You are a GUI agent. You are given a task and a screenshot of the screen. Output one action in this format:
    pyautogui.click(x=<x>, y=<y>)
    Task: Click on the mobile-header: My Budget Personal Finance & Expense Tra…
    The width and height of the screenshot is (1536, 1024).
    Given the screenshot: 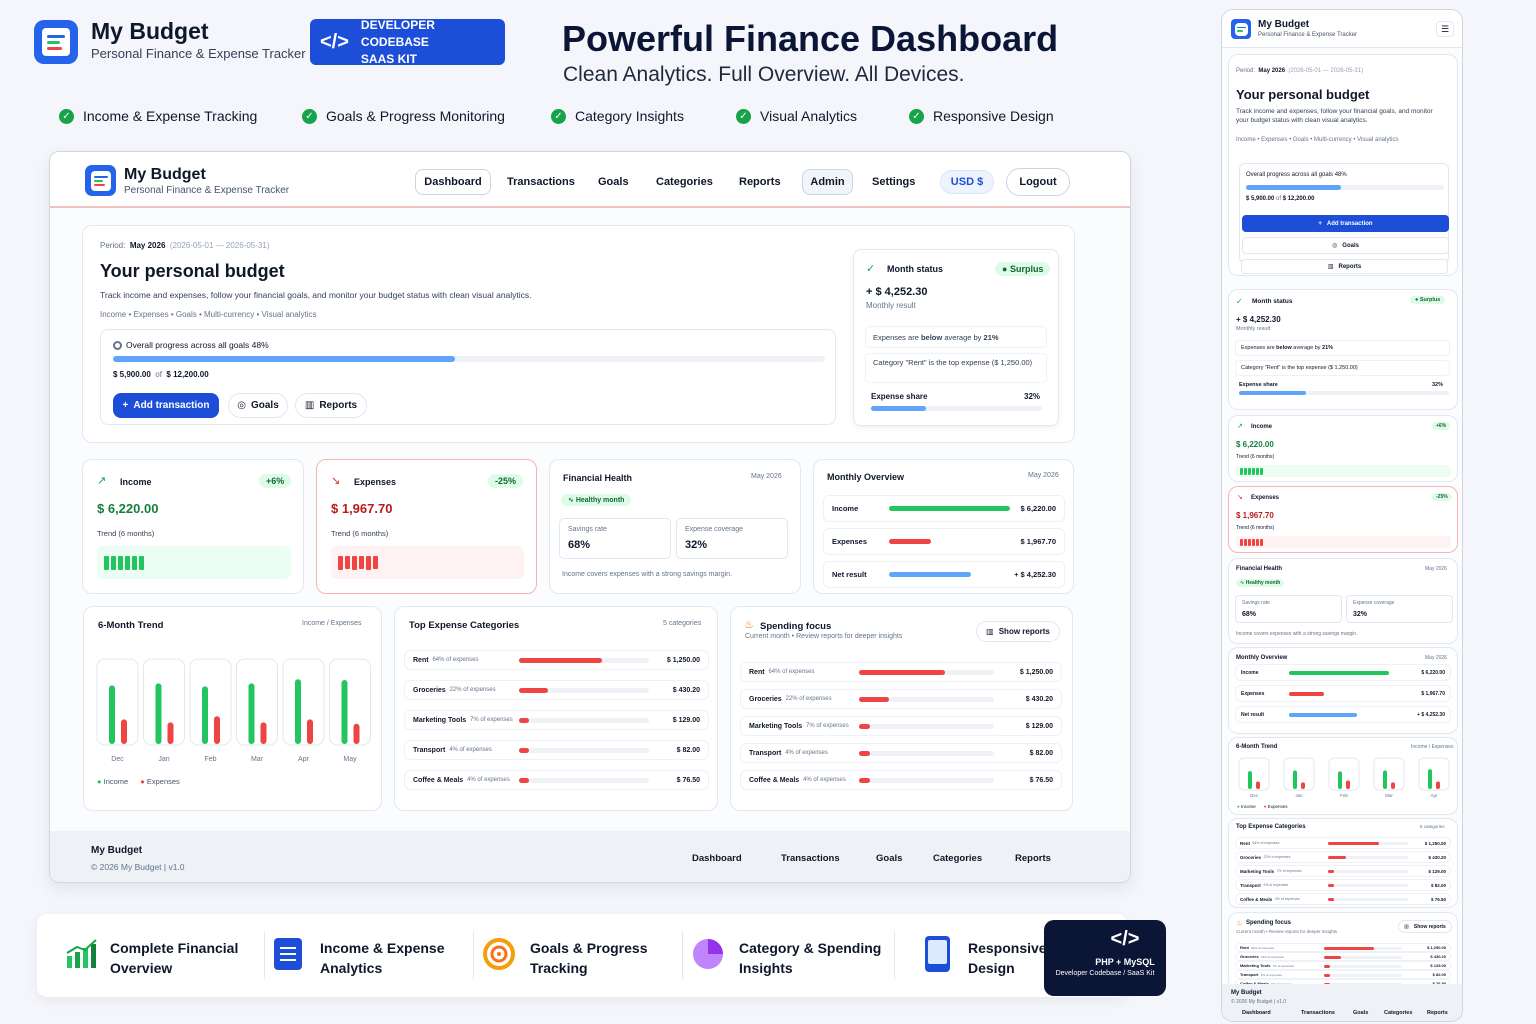 What is the action you would take?
    pyautogui.click(x=1342, y=29)
    